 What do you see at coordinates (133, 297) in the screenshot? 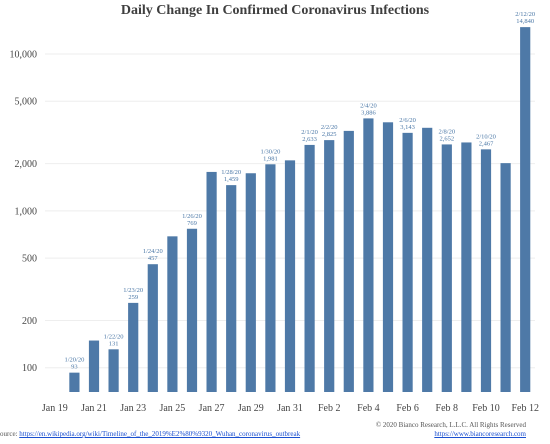
I see `data-label-value: 259` at bounding box center [133, 297].